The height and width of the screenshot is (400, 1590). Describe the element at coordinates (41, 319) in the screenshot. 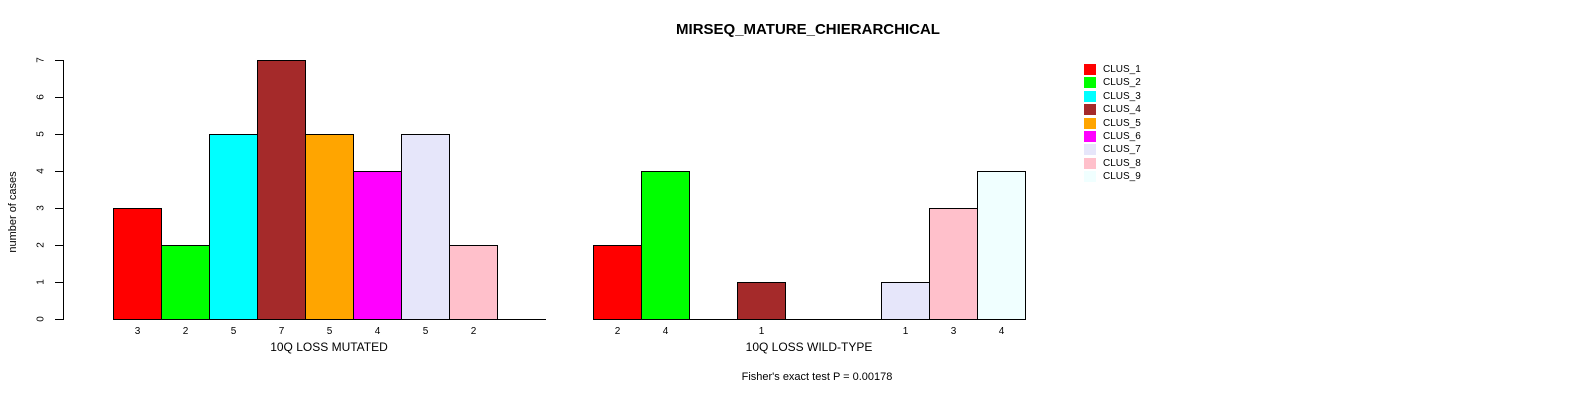

I see `y-tick-label-0: 0` at that location.